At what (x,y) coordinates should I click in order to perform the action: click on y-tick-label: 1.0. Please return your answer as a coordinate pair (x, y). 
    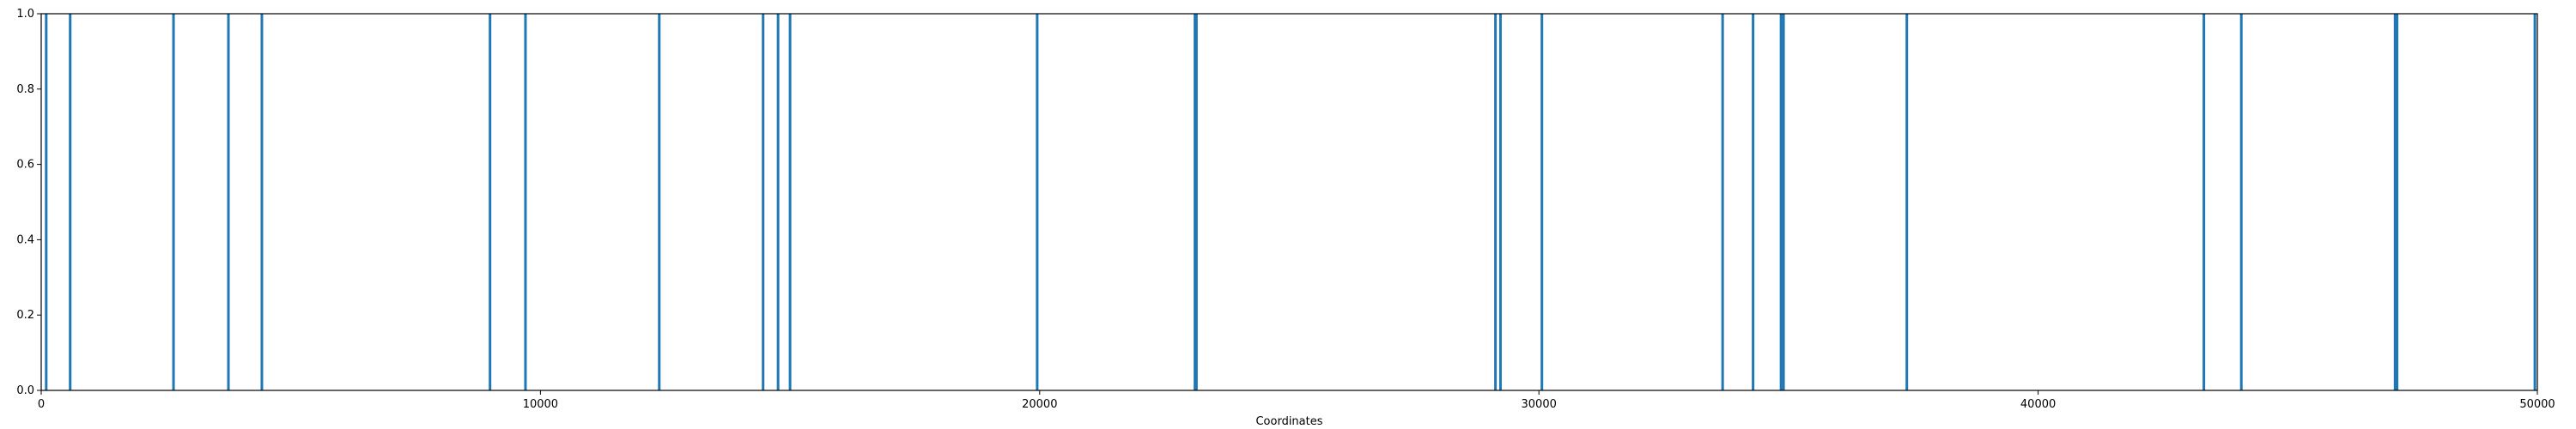
    Looking at the image, I should click on (25, 15).